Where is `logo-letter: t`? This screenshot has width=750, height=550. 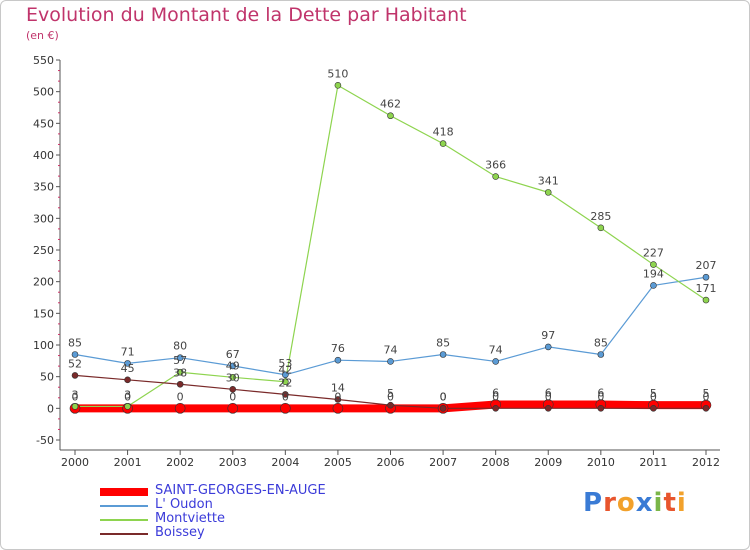
logo-letter: t is located at coordinates (670, 503).